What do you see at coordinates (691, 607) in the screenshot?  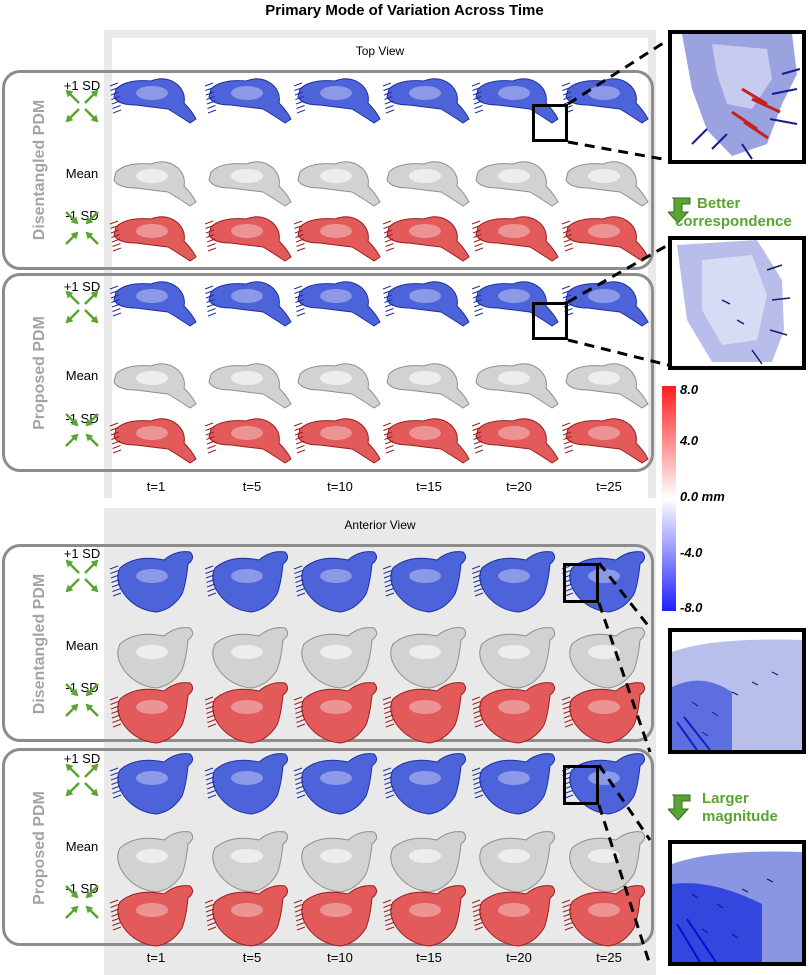 I see `colorbar-tick: -8.0` at bounding box center [691, 607].